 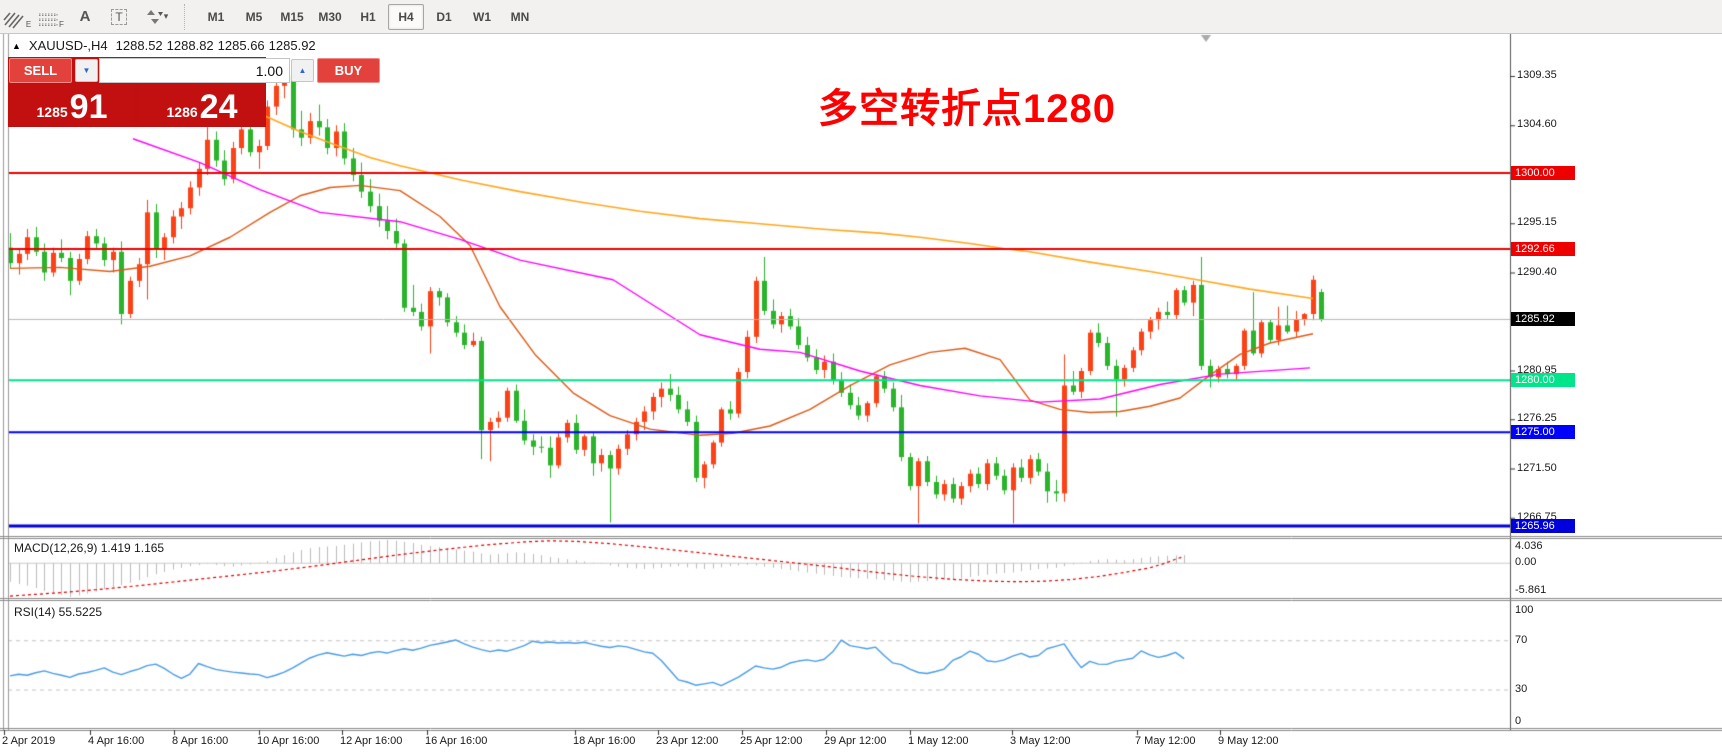 I want to click on ohlc-open: 1288.52, so click(x=139, y=45).